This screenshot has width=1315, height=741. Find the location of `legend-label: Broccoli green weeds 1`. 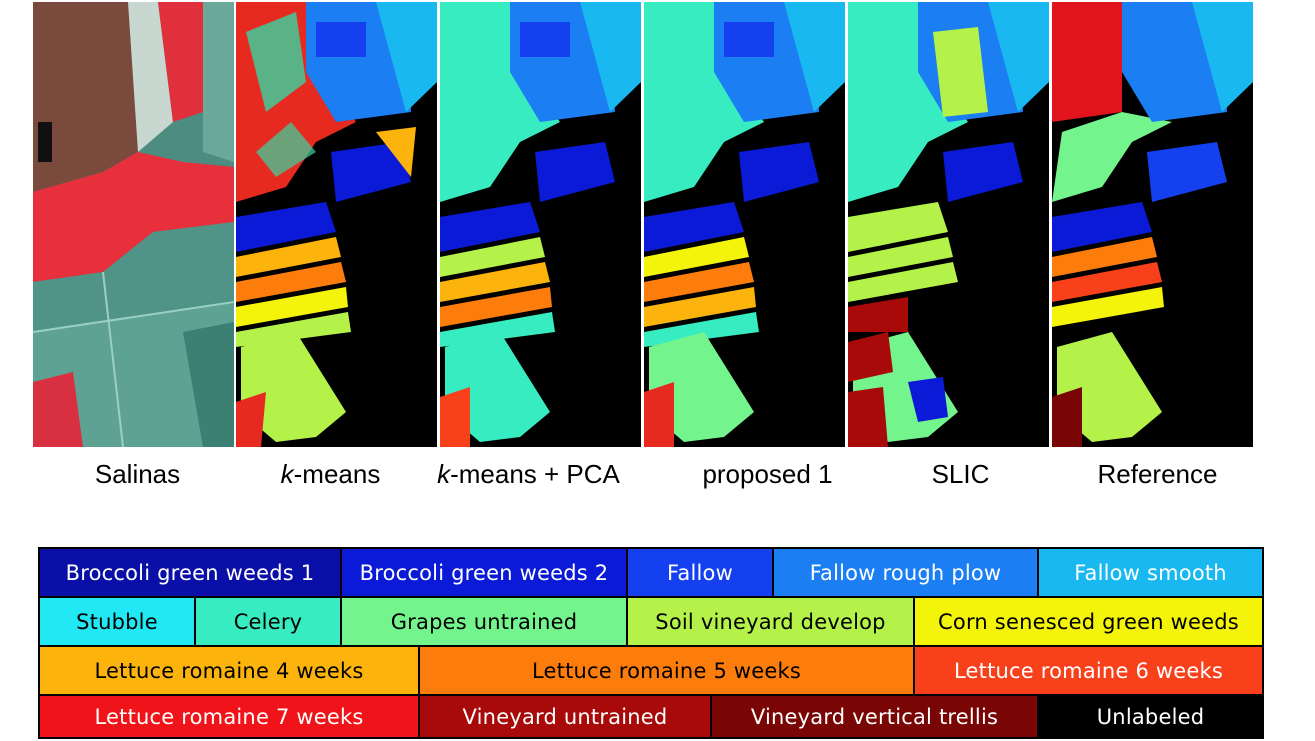

legend-label: Broccoli green weeds 1 is located at coordinates (190, 572).